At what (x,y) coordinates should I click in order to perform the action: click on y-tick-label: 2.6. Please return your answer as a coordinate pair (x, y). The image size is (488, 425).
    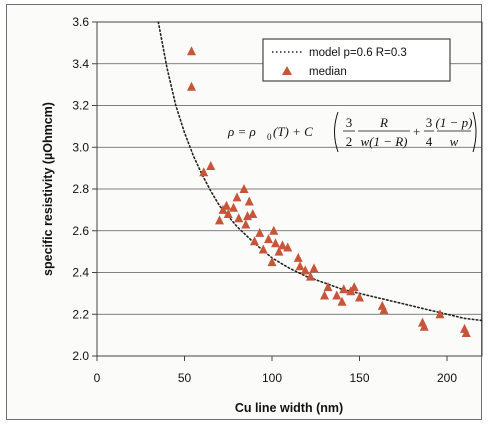
    Looking at the image, I should click on (80, 231).